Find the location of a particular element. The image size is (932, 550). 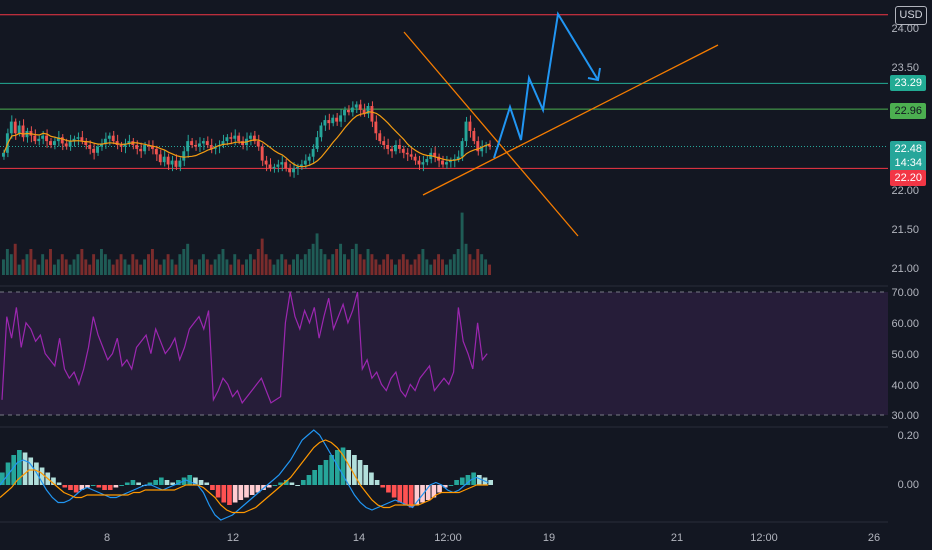

price-axis-label: 24.00 is located at coordinates (905, 29).